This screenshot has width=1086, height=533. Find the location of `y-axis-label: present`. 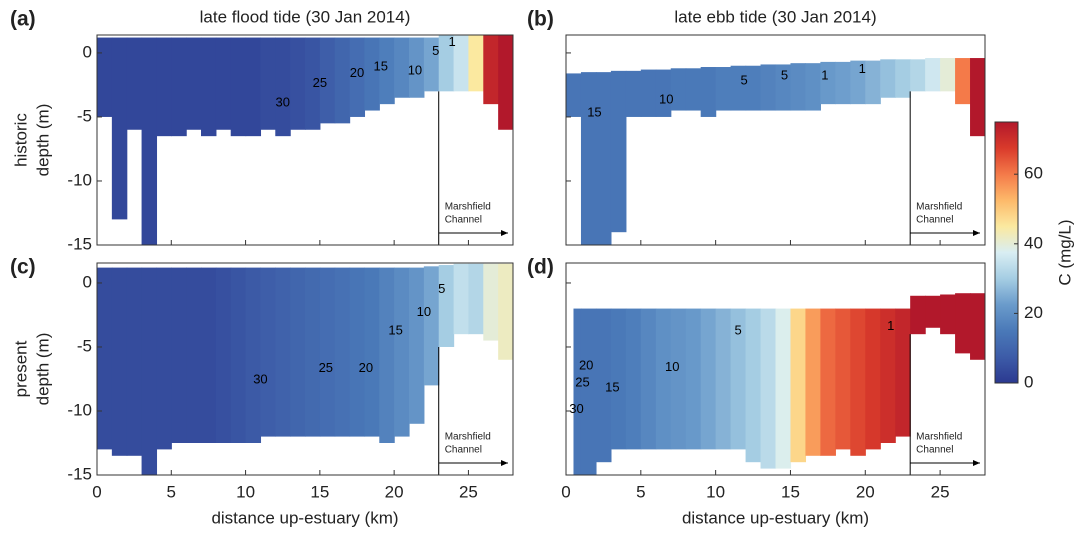

y-axis-label: present is located at coordinates (20, 368).